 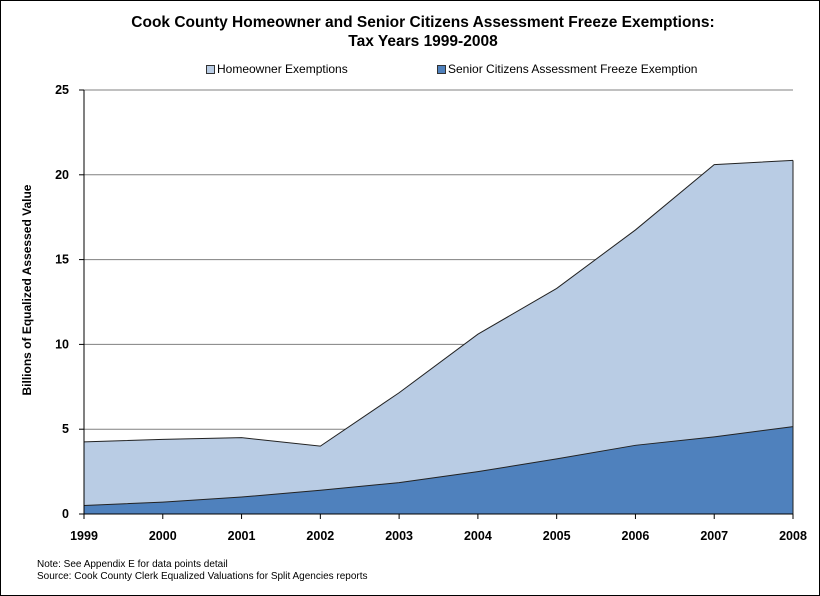 I want to click on x-tick-label-2002: 2002, so click(x=320, y=536).